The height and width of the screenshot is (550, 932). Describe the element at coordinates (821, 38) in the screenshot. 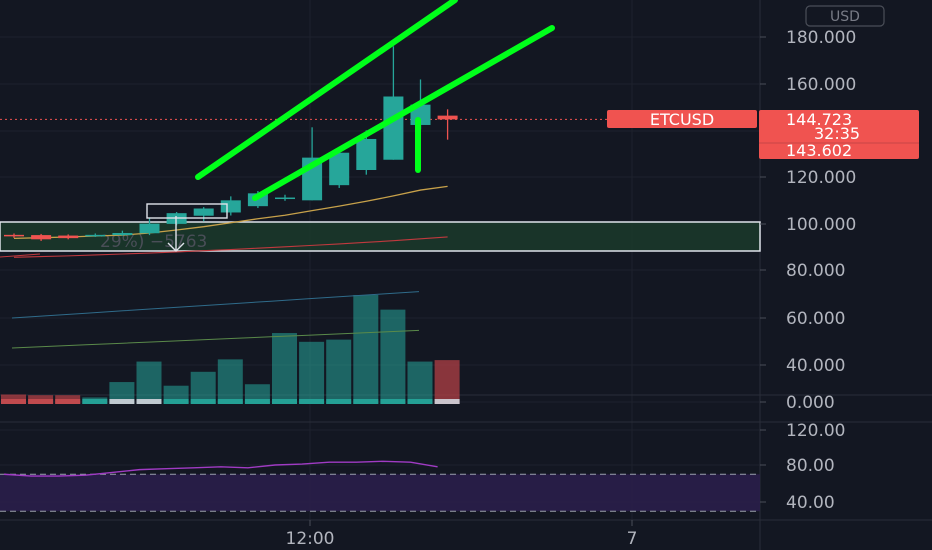

I see `price-tick-label: 180.000` at that location.